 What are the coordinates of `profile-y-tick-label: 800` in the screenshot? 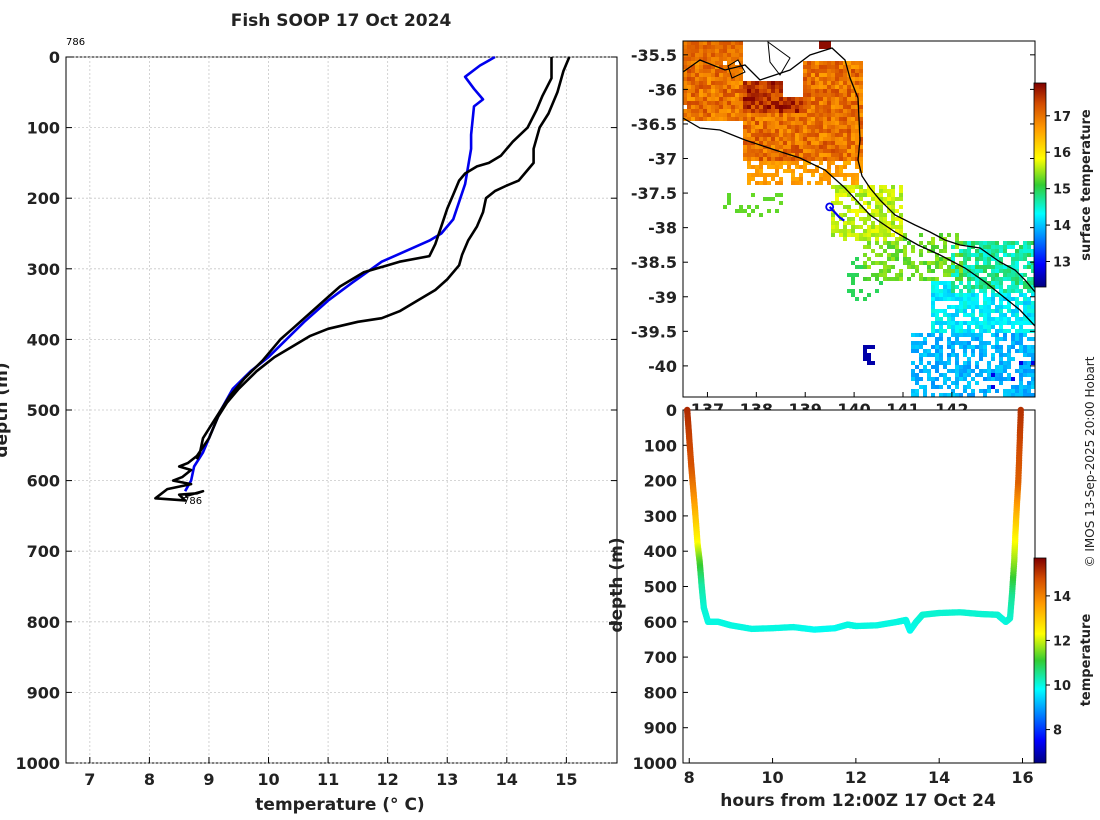 It's located at (43, 622).